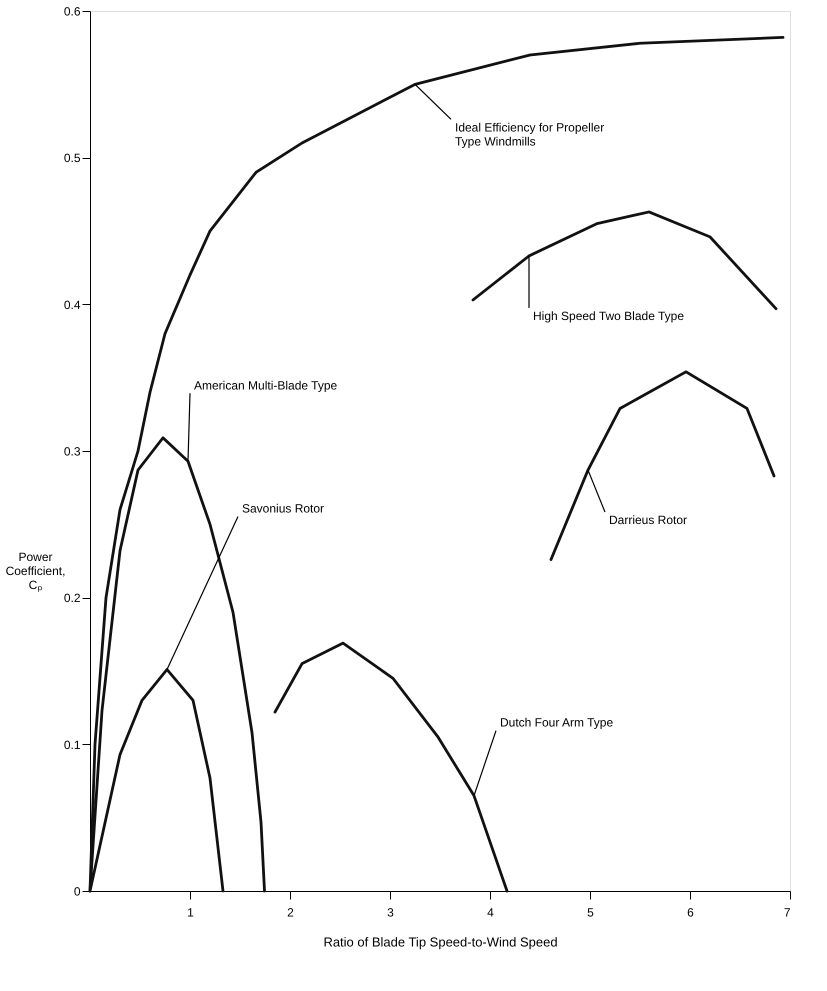 The width and height of the screenshot is (827, 991). Describe the element at coordinates (72, 11) in the screenshot. I see `y-tick-label: 0.6` at that location.